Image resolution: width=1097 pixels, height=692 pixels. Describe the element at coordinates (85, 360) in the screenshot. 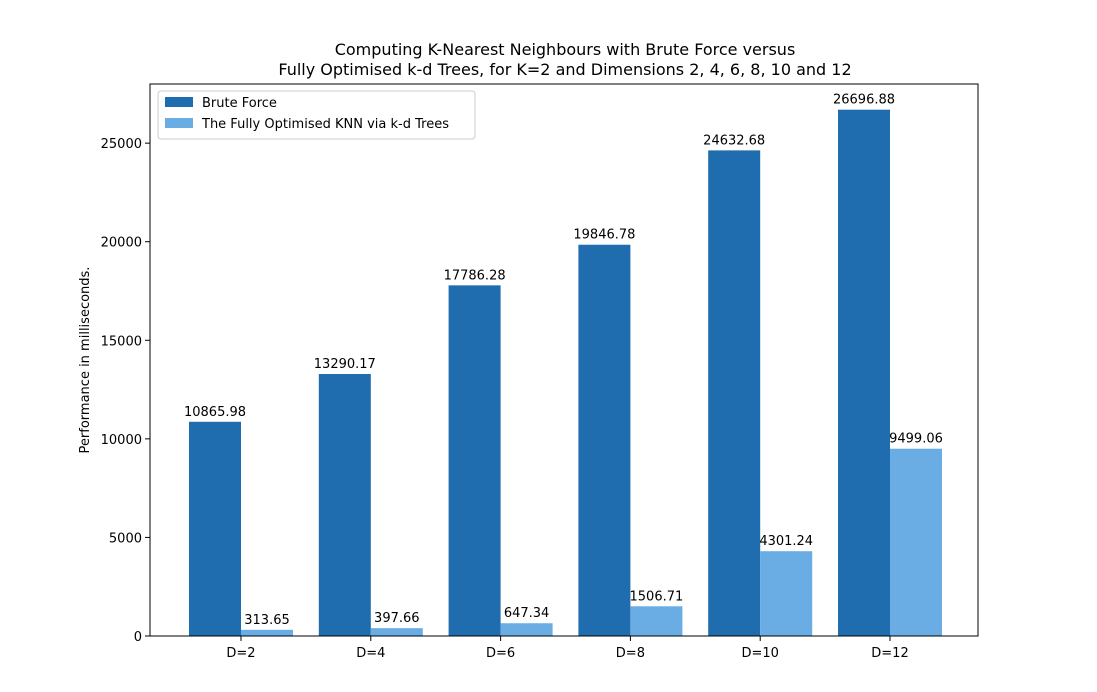

I see `y-axis-label: Performance in milliseconds.` at that location.